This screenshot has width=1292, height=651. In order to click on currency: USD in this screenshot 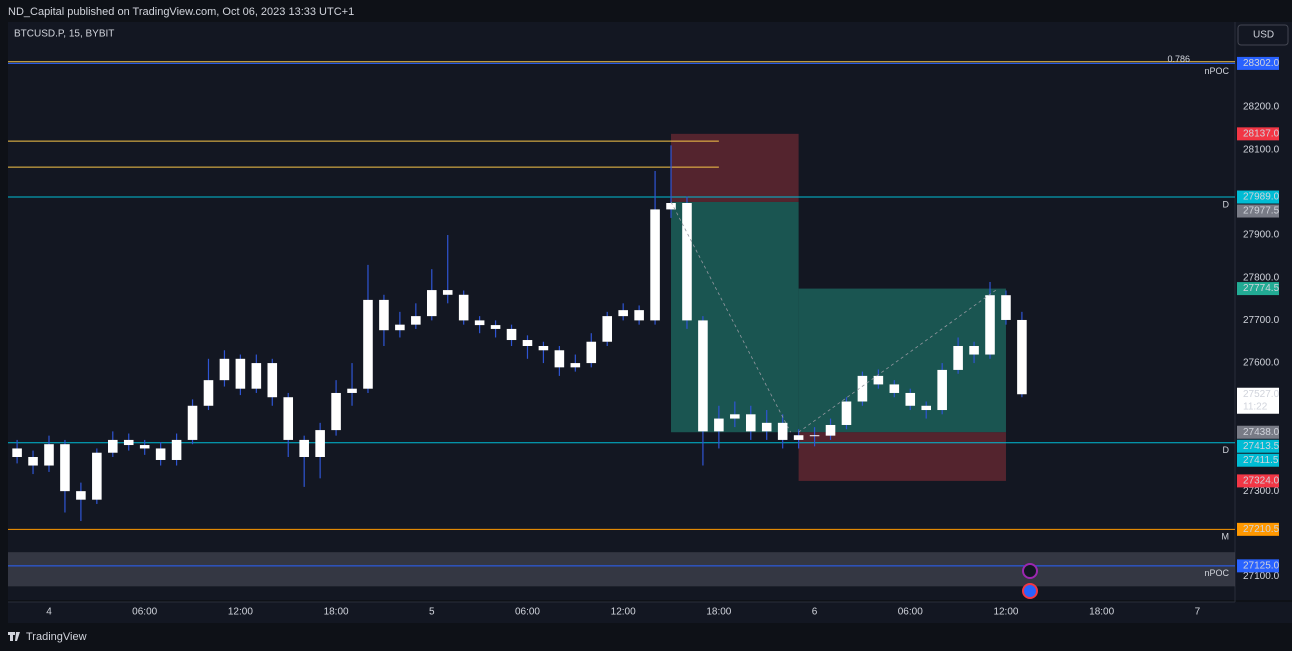, I will do `click(1263, 35)`.